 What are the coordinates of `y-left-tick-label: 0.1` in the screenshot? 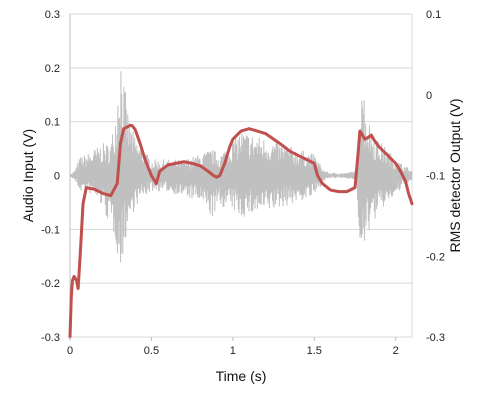 It's located at (52, 123).